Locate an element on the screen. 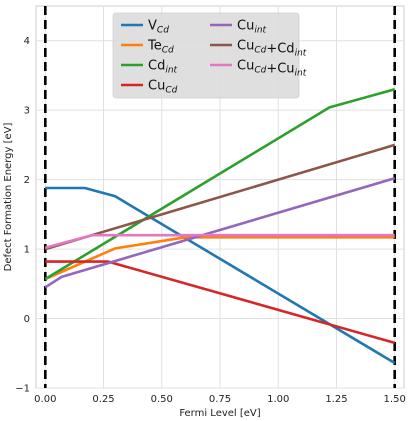  legend-box is located at coordinates (206, 55).